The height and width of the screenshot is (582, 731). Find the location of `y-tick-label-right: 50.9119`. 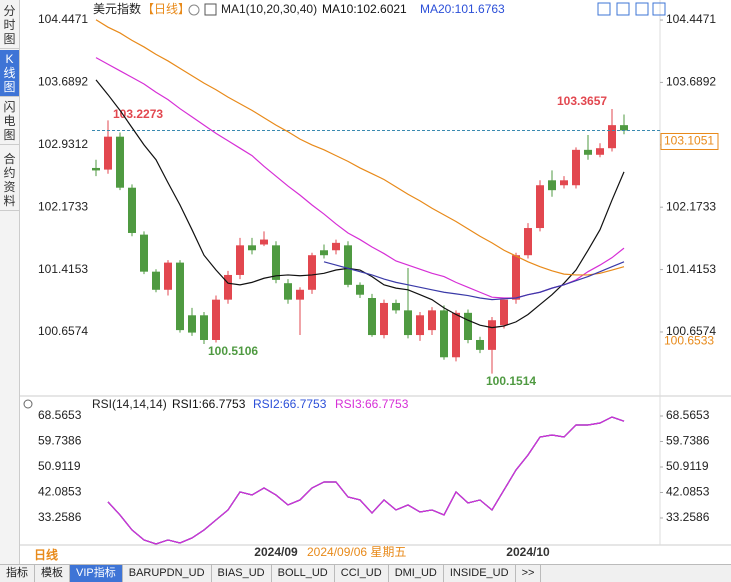

y-tick-label-right: 50.9119 is located at coordinates (687, 466).